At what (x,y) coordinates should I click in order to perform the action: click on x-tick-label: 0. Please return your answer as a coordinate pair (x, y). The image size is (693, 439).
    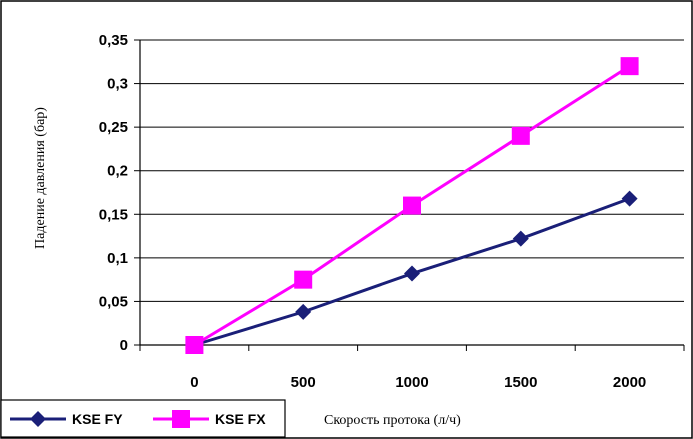
    Looking at the image, I should click on (194, 382).